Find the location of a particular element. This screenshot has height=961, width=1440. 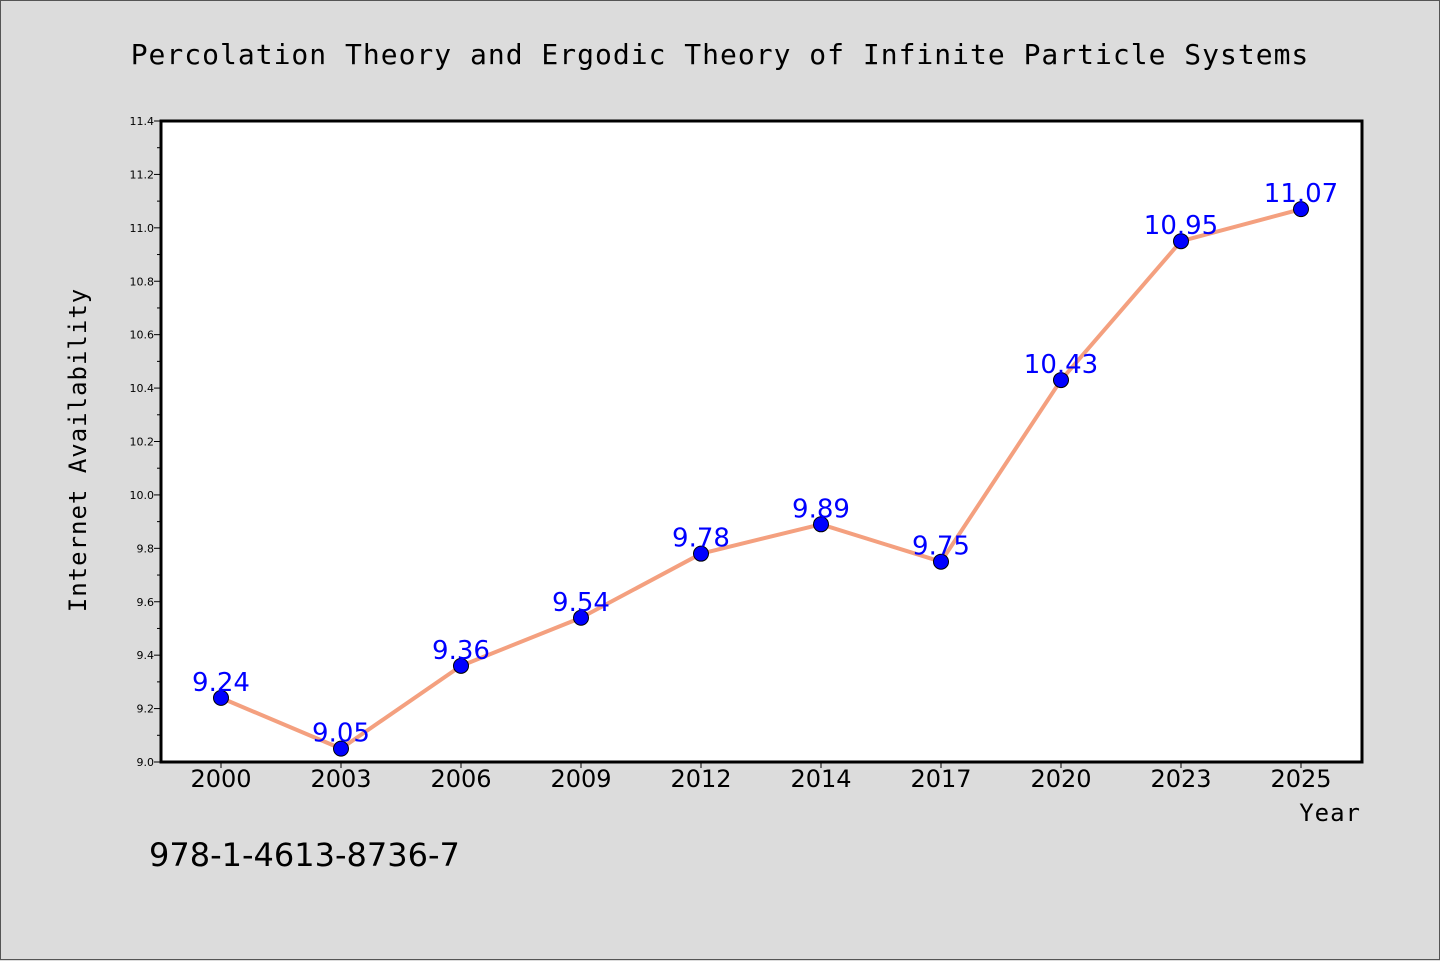

x-tick-label: 2017 is located at coordinates (940, 779).